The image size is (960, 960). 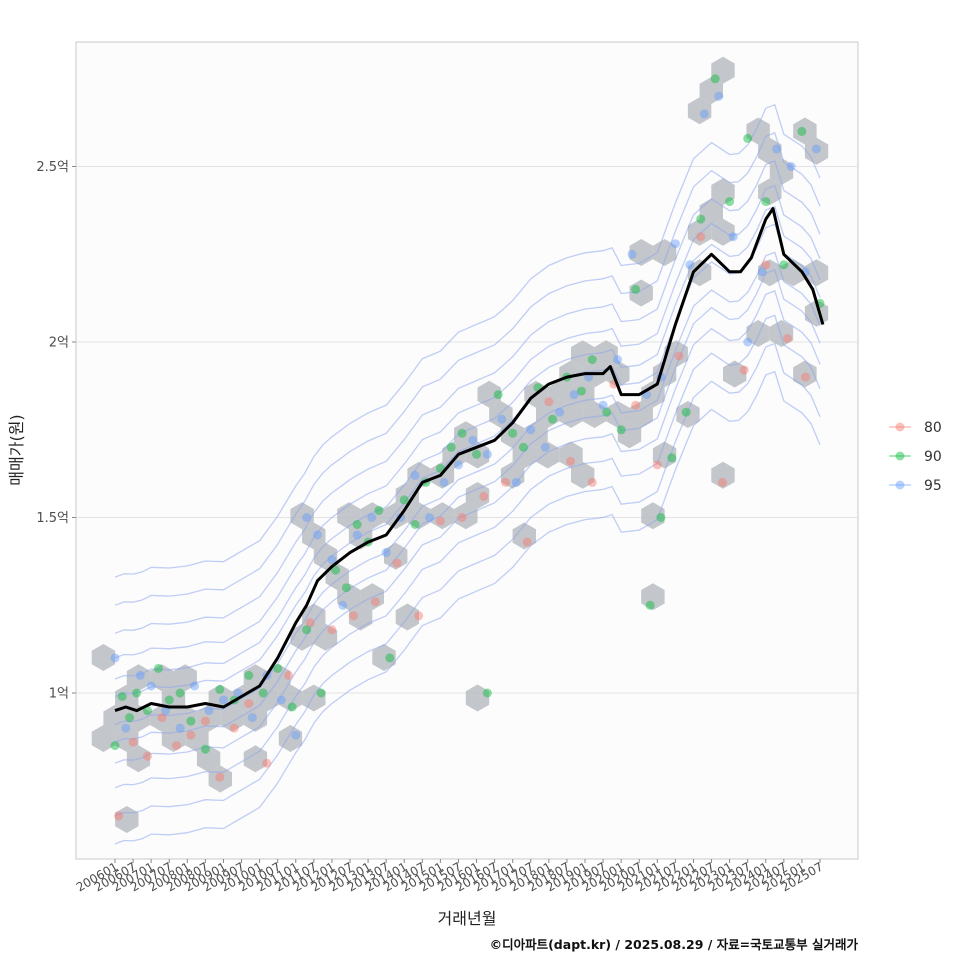 What do you see at coordinates (933, 457) in the screenshot?
I see `legend-label: 90` at bounding box center [933, 457].